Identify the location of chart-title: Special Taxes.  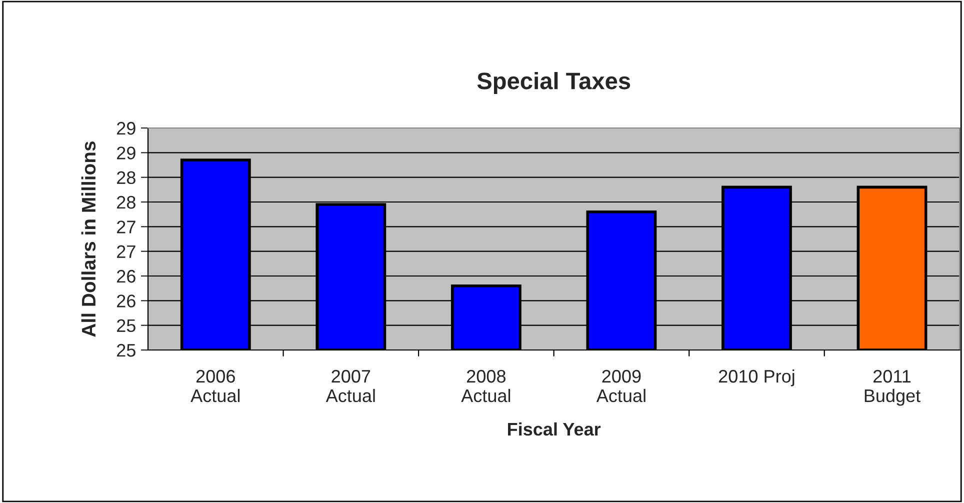
(553, 83).